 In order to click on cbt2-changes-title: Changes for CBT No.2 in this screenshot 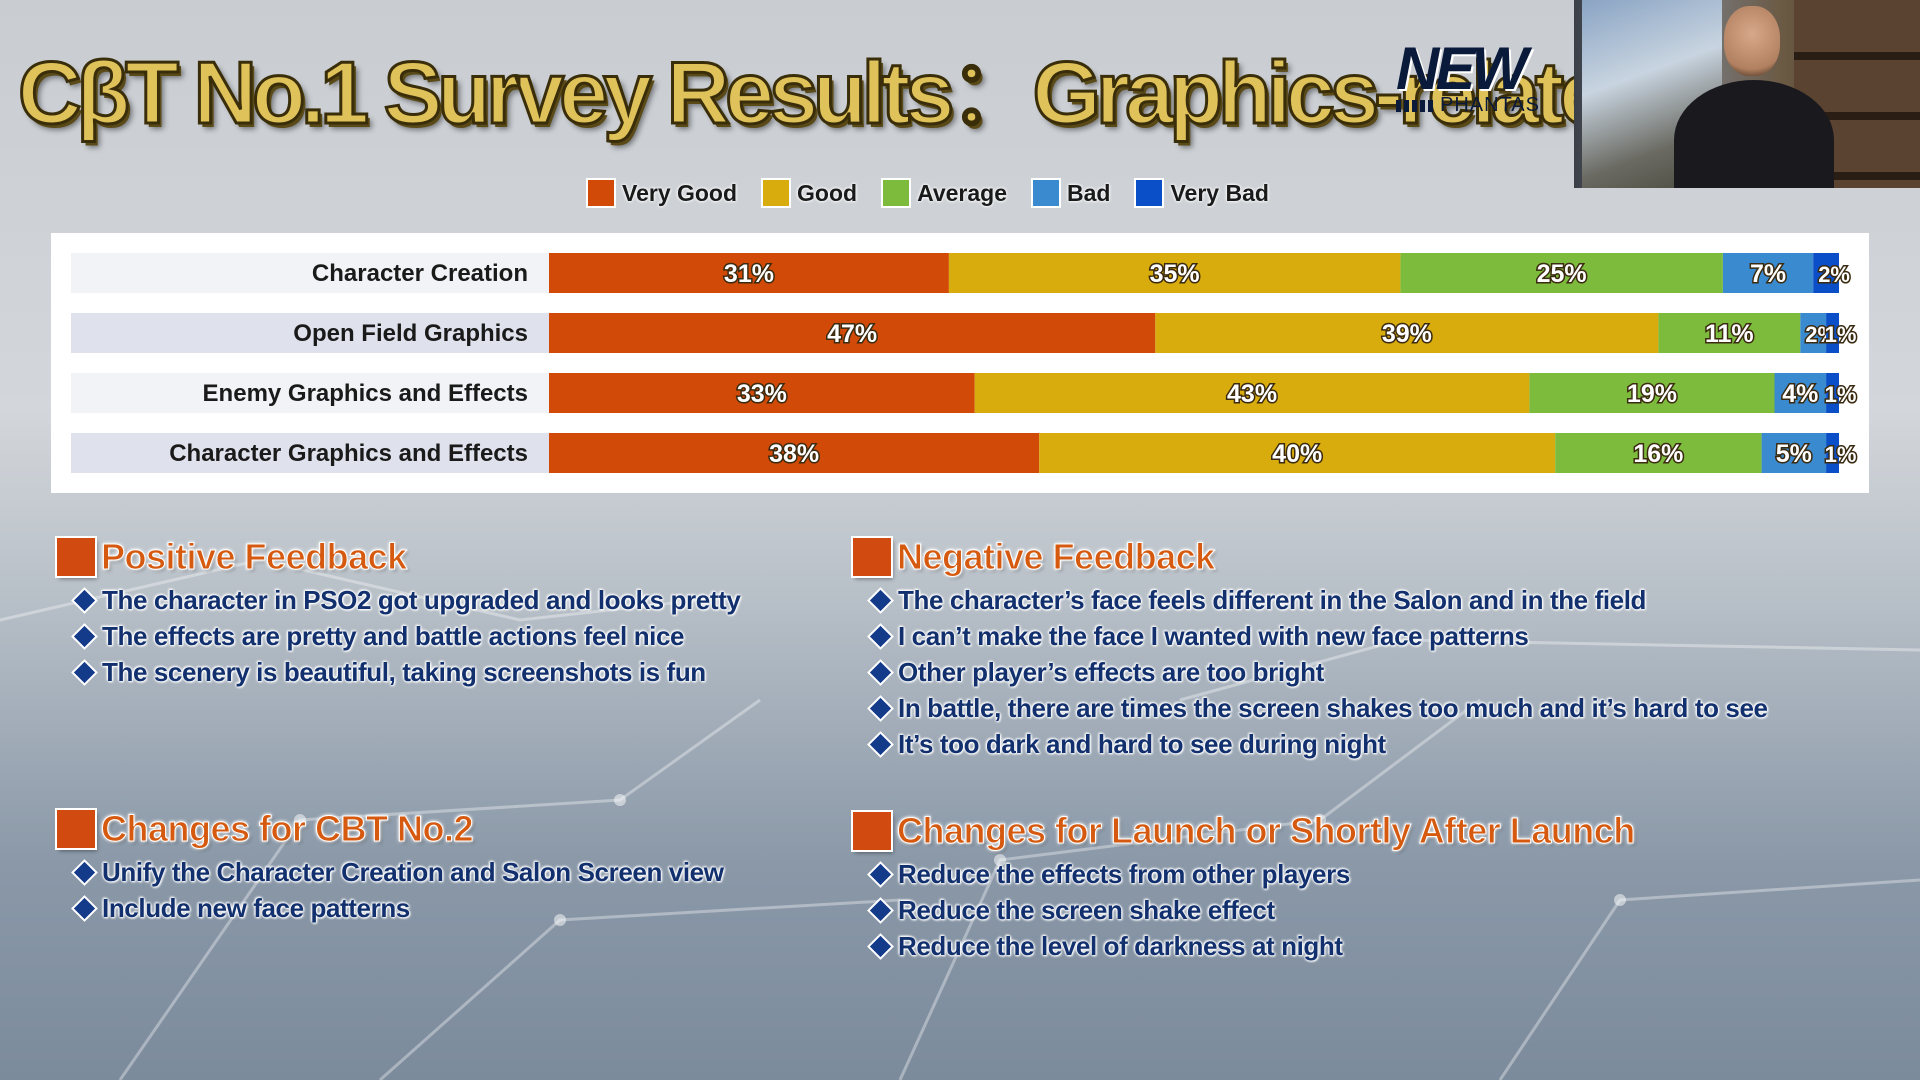, I will do `click(287, 829)`.